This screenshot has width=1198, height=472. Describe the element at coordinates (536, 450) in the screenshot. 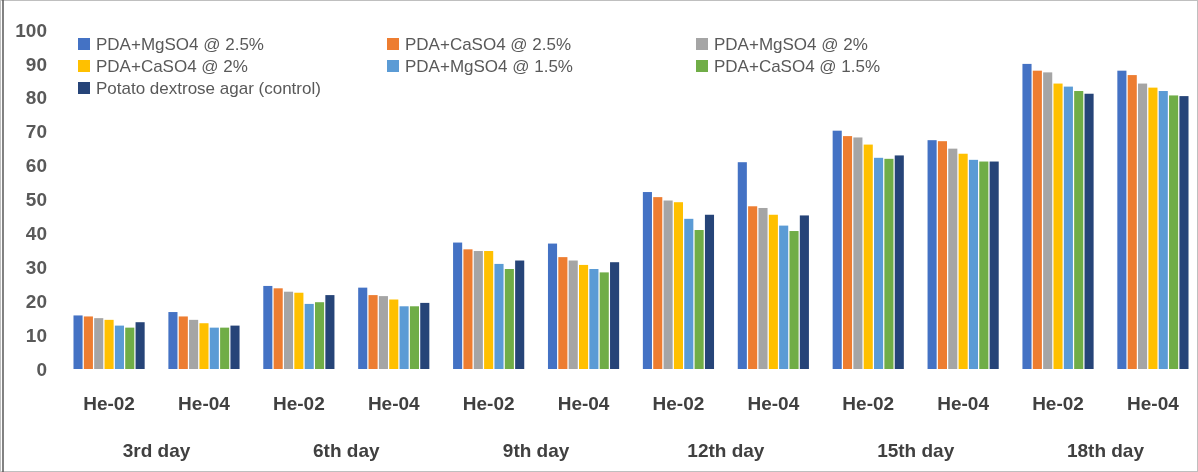

I see `text: 9th day` at that location.